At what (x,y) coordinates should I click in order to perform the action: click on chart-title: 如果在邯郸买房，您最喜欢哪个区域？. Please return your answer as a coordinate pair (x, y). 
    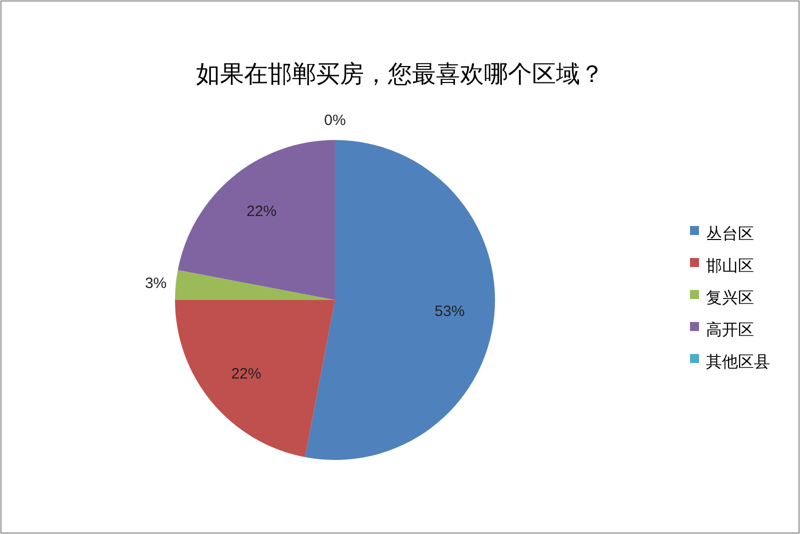
    Looking at the image, I should click on (400, 74).